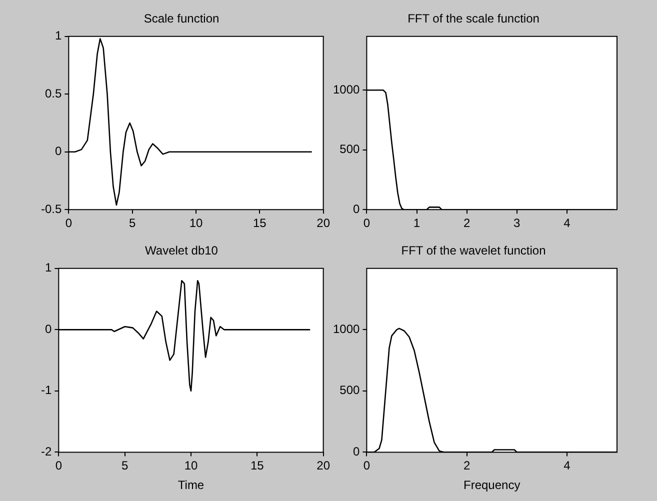  I want to click on chart-title: FFT of the scale function, so click(474, 19).